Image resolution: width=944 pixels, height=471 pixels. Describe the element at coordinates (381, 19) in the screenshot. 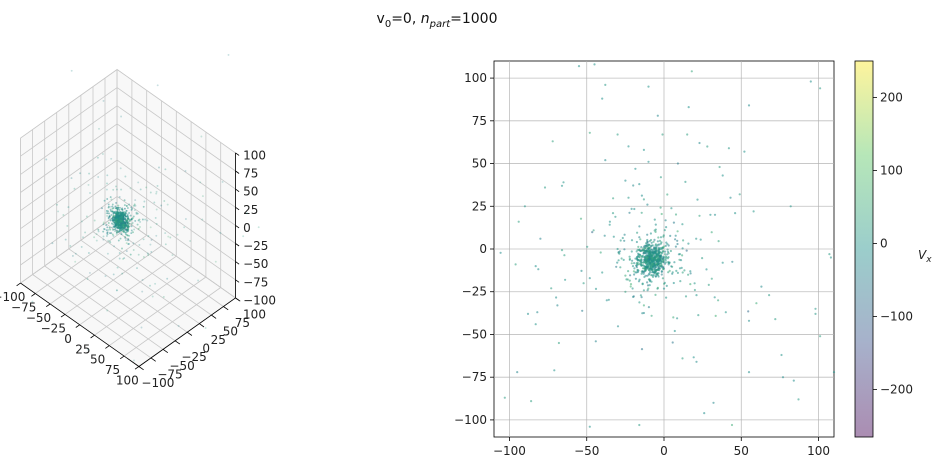

I see `title-v: v` at that location.